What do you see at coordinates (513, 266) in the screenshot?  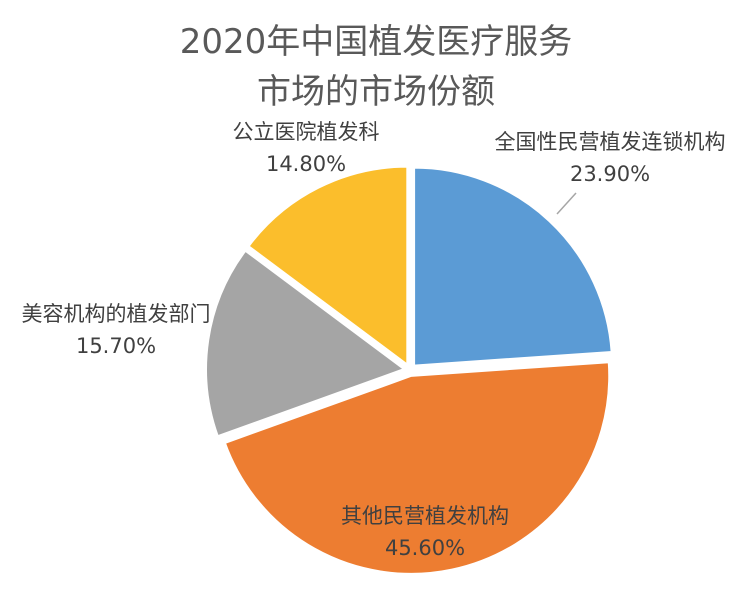 I see `slice-national-chain` at bounding box center [513, 266].